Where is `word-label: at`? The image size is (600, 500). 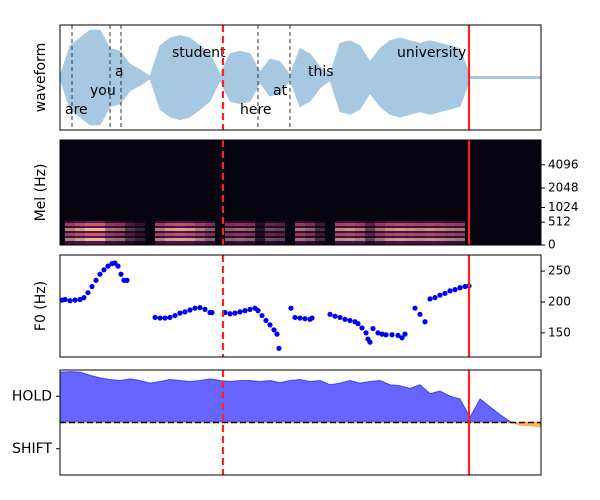 word-label: at is located at coordinates (280, 91).